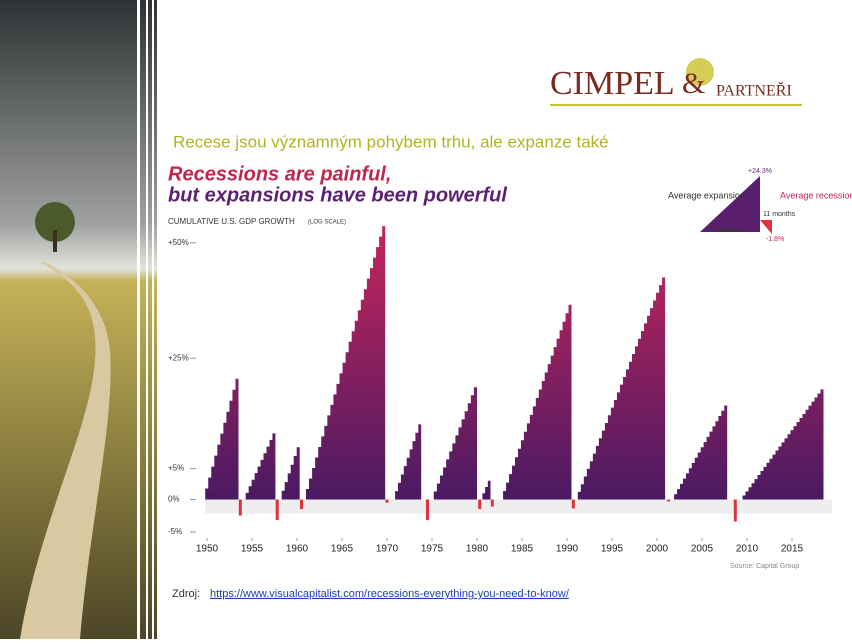 The image size is (852, 644). What do you see at coordinates (279, 174) in the screenshot?
I see `chart-title: Recessions are painful,` at bounding box center [279, 174].